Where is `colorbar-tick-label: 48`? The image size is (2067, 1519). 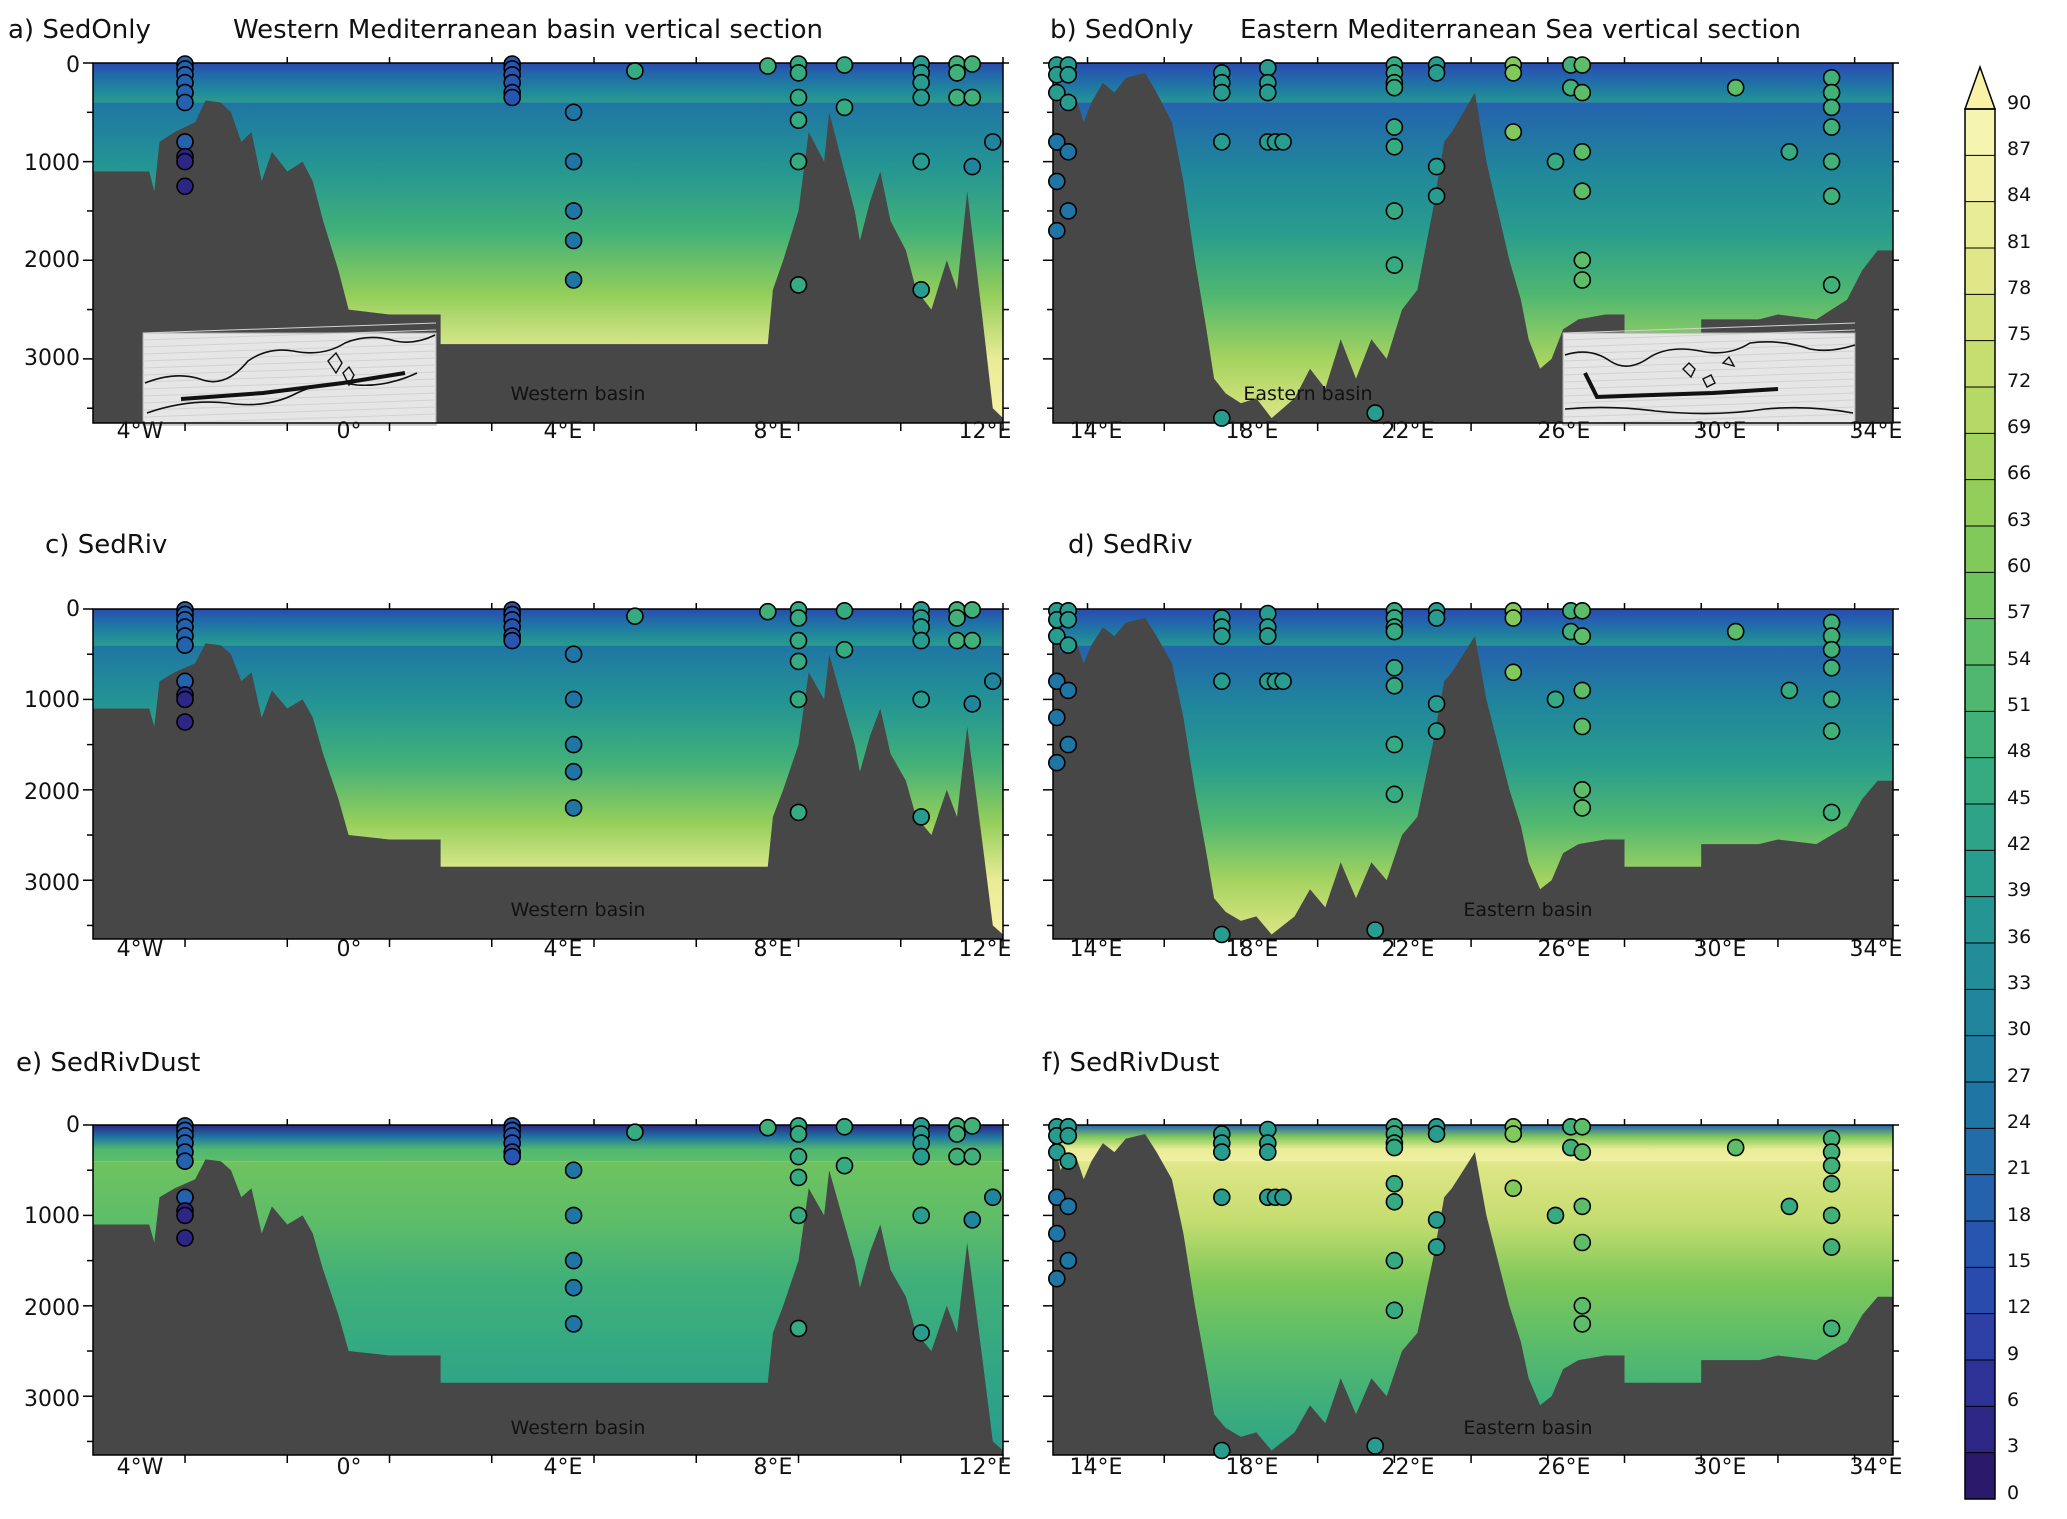 colorbar-tick-label: 48 is located at coordinates (2019, 751).